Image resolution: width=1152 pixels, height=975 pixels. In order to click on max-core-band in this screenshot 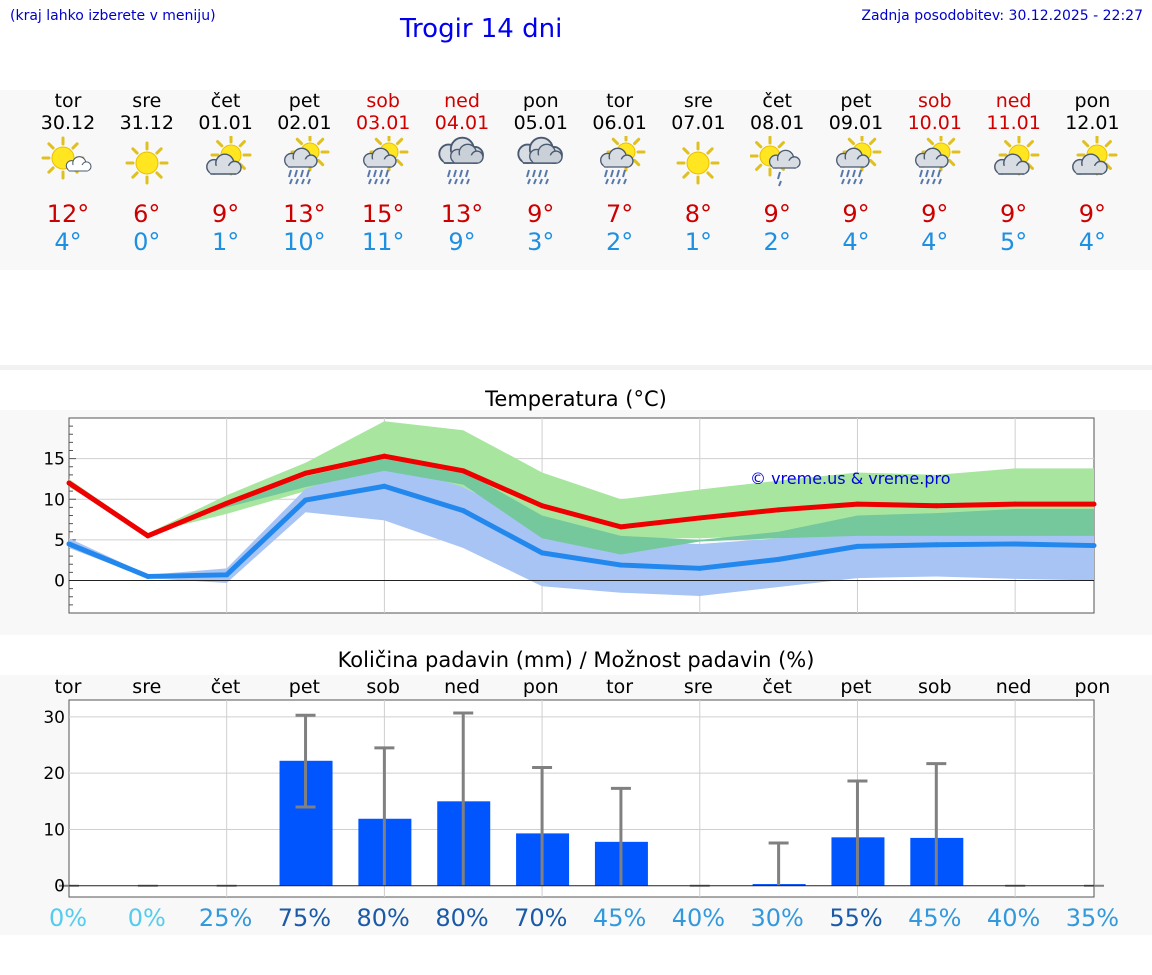, I will do `click(581, 506)`.